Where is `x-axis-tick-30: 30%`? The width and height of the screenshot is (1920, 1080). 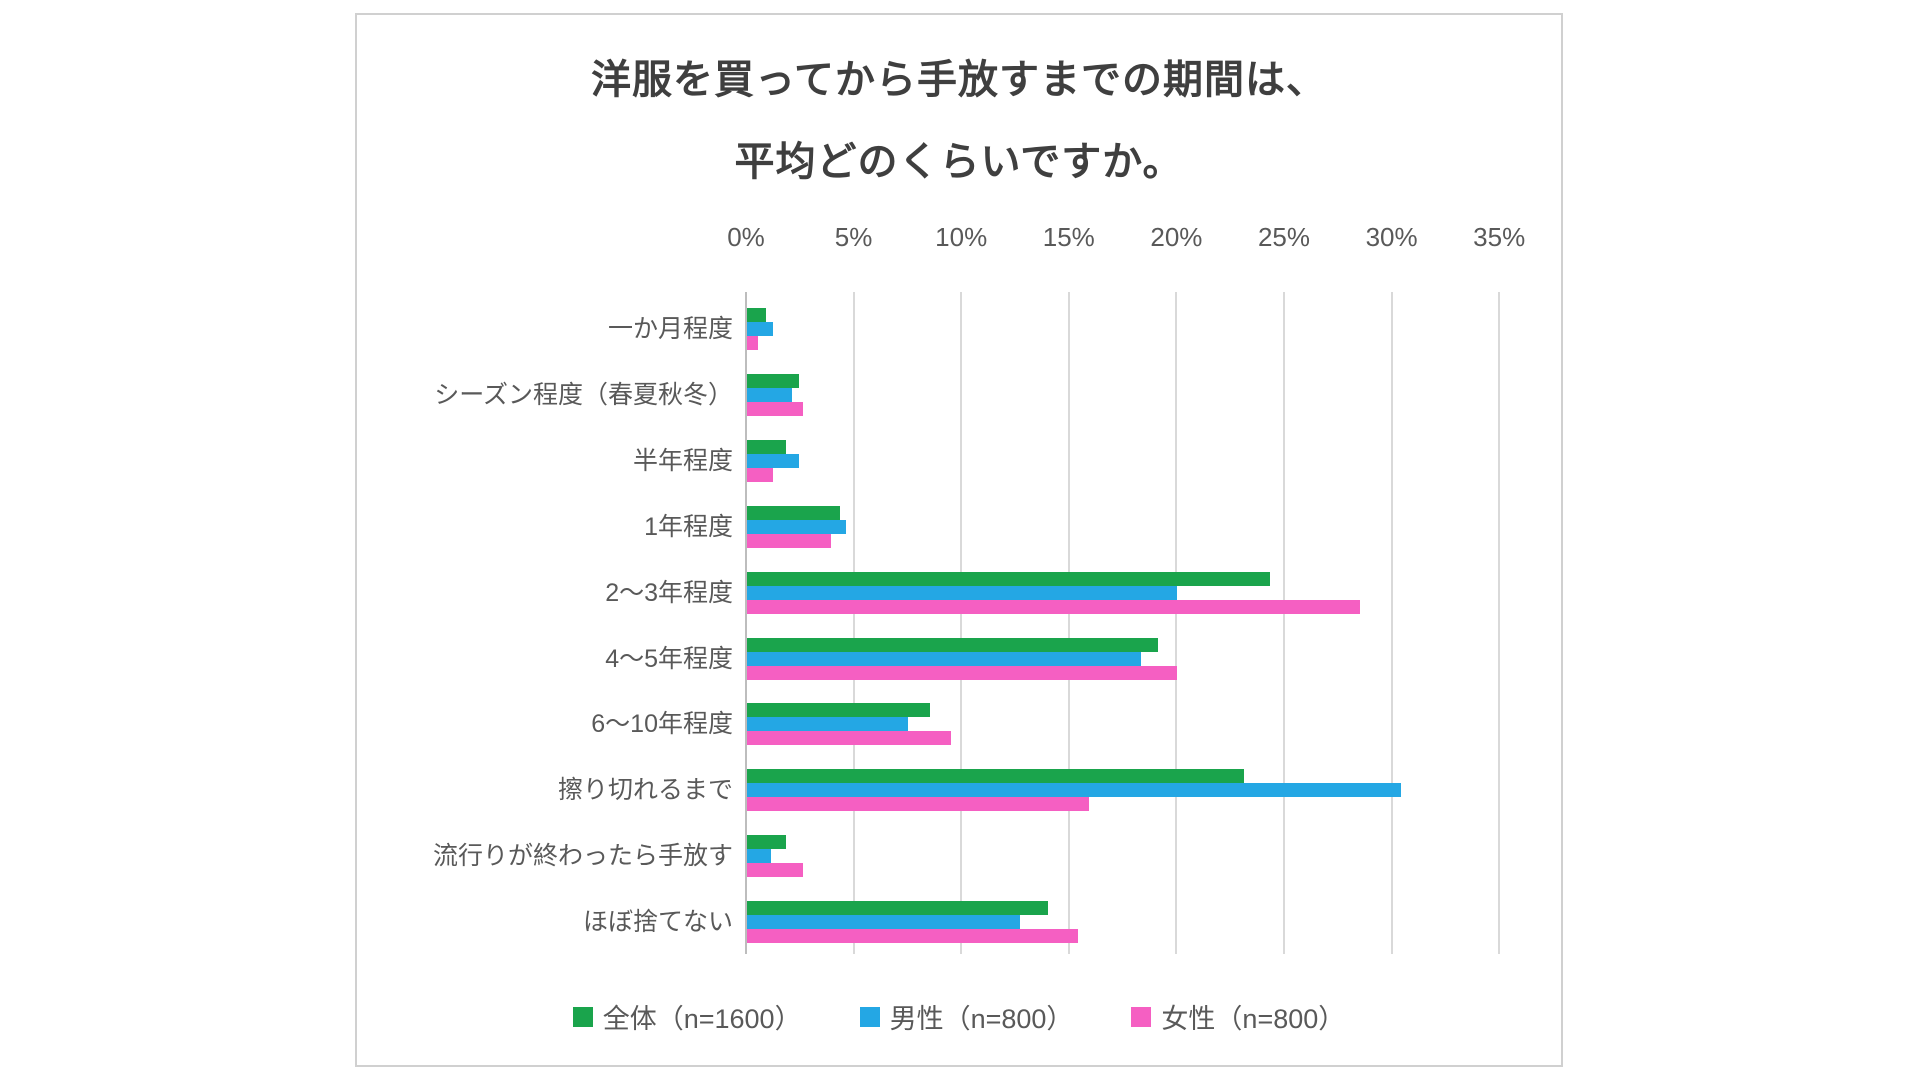 x-axis-tick-30: 30% is located at coordinates (1391, 237).